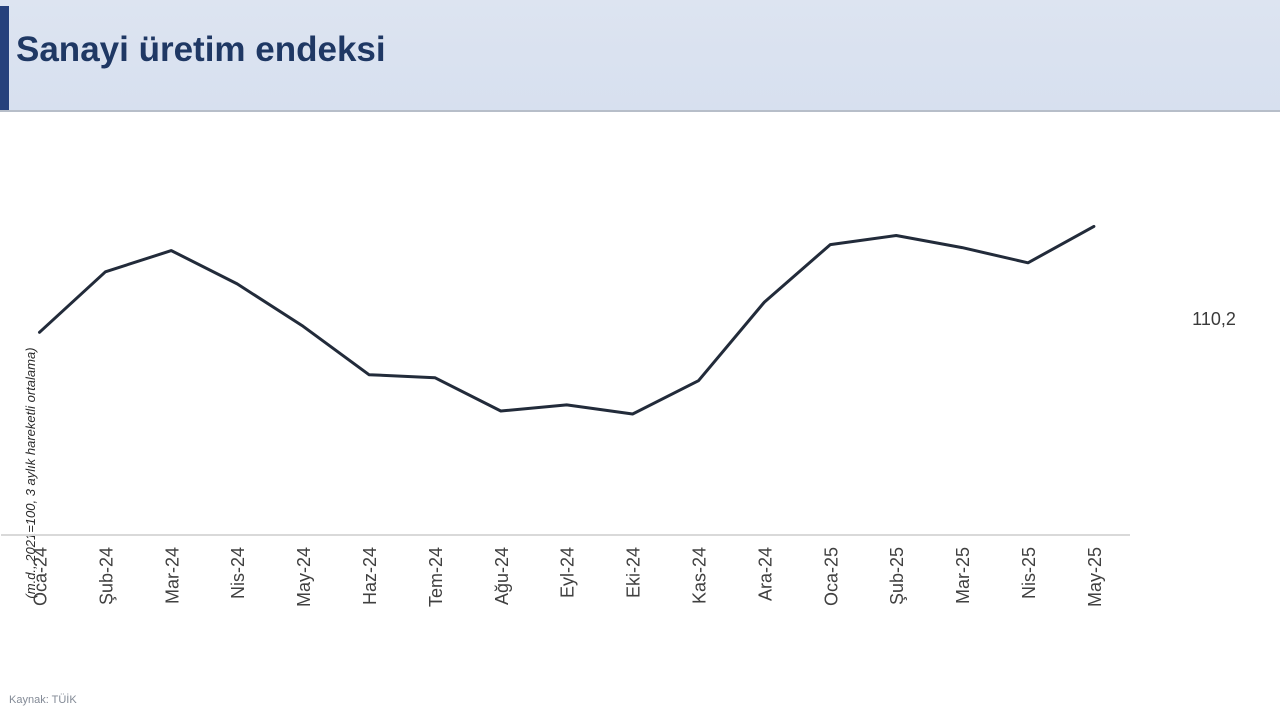 This screenshot has height=720, width=1280. What do you see at coordinates (304, 577) in the screenshot?
I see `x-tick-label: May-24` at bounding box center [304, 577].